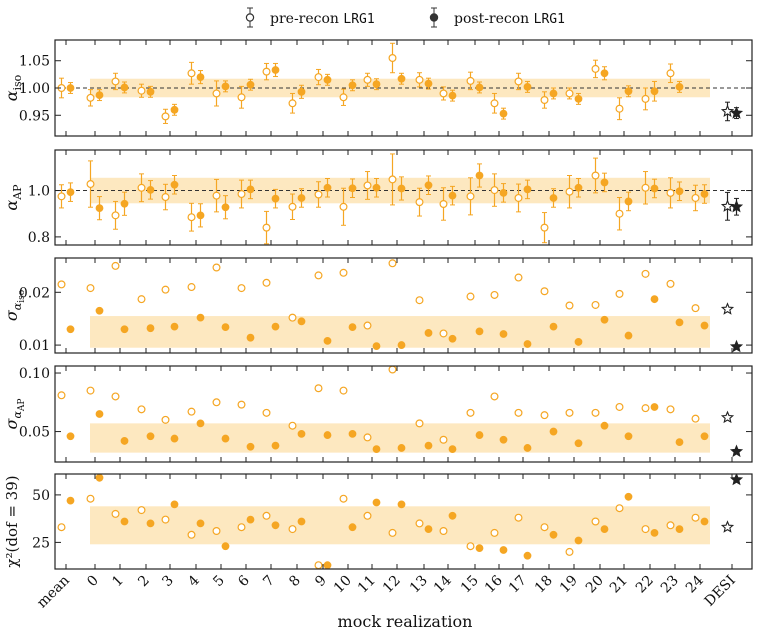 Image resolution: width=758 pixels, height=634 pixels. I want to click on x-tick-label: 0, so click(93, 582).